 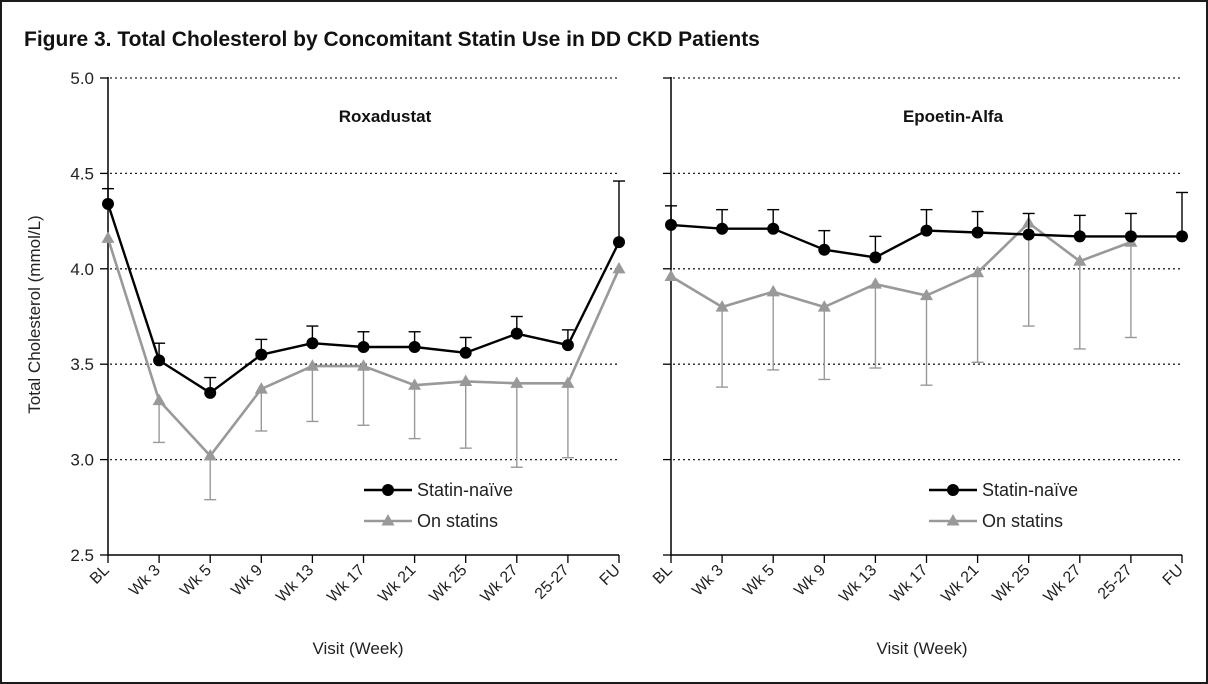 What do you see at coordinates (953, 116) in the screenshot?
I see `panel-title: Epoetin-Alfa` at bounding box center [953, 116].